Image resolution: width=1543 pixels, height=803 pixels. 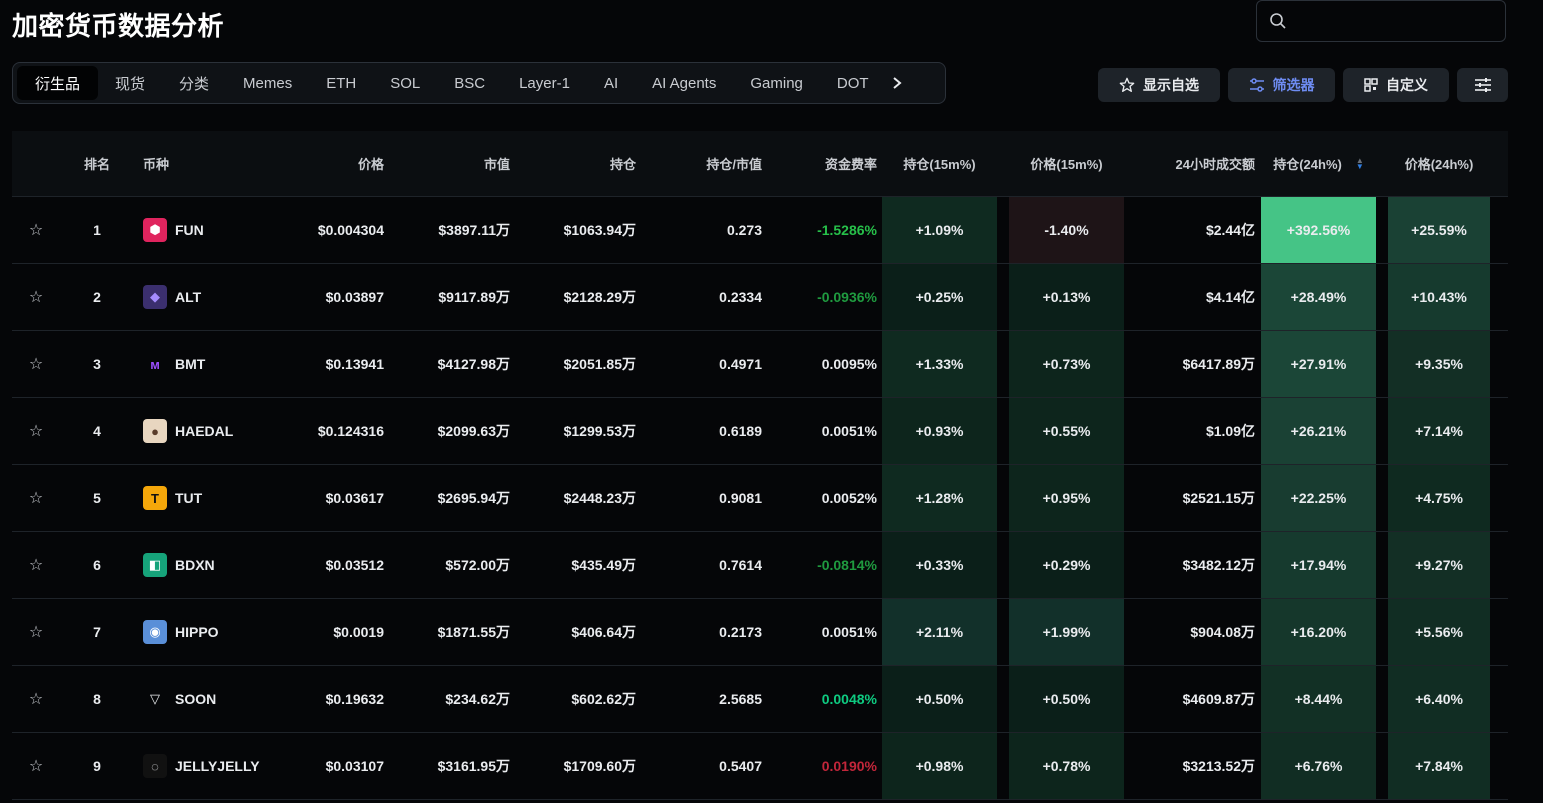 What do you see at coordinates (1230, 431) in the screenshot?
I see `volume-24h-cell: $1.09亿` at bounding box center [1230, 431].